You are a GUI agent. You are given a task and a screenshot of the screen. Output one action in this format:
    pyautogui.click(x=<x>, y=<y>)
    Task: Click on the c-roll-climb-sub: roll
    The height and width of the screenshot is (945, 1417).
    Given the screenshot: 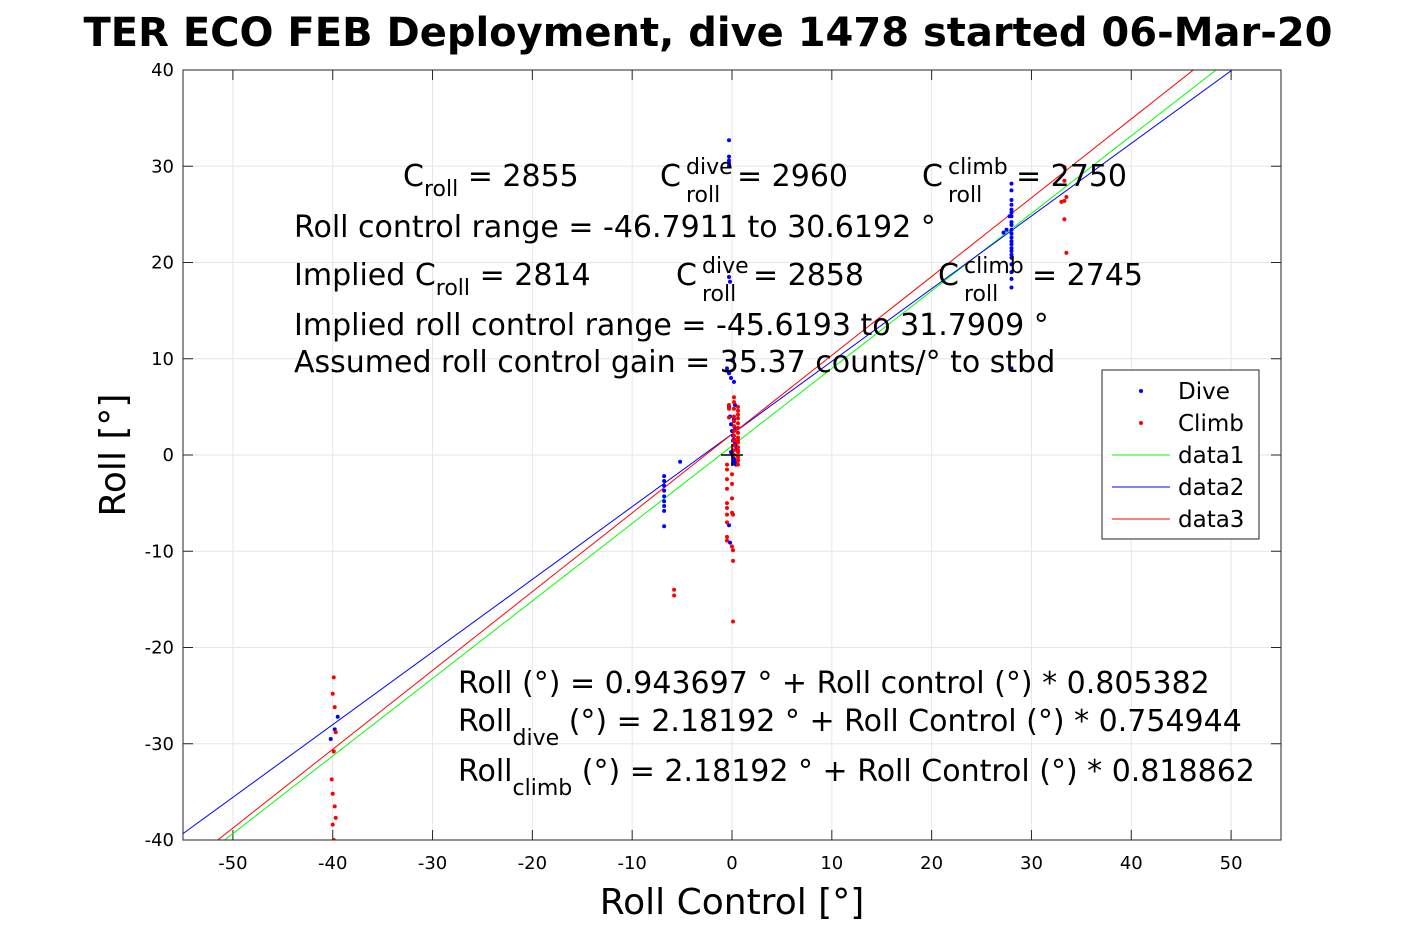 What is the action you would take?
    pyautogui.click(x=965, y=195)
    